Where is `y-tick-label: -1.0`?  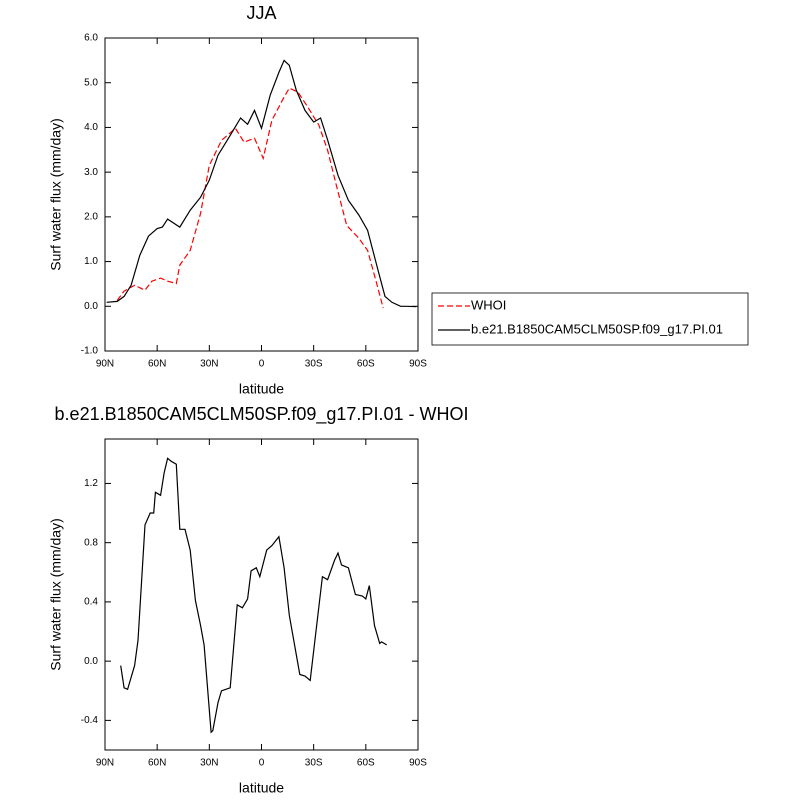 y-tick-label: -1.0 is located at coordinates (90, 351).